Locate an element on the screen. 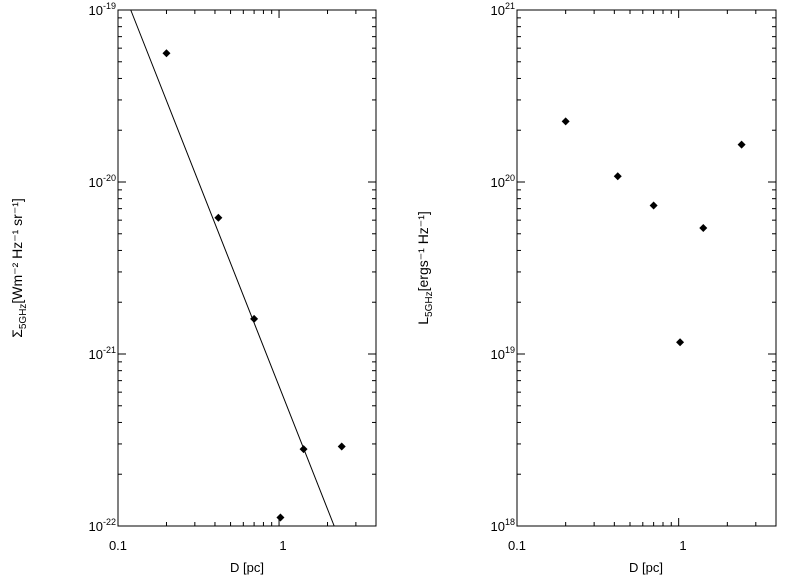  left-y-tick-label-e-20: 10-20 is located at coordinates (102, 181).